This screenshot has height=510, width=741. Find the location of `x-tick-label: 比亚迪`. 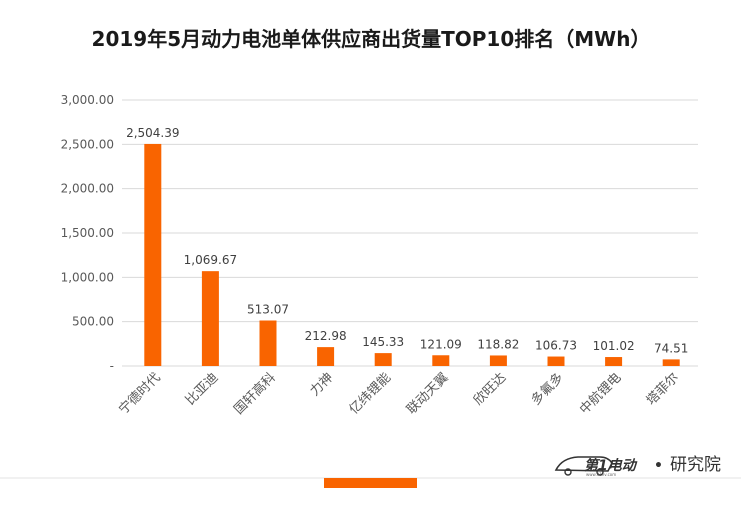

x-tick-label: 比亚迪 is located at coordinates (202, 389).